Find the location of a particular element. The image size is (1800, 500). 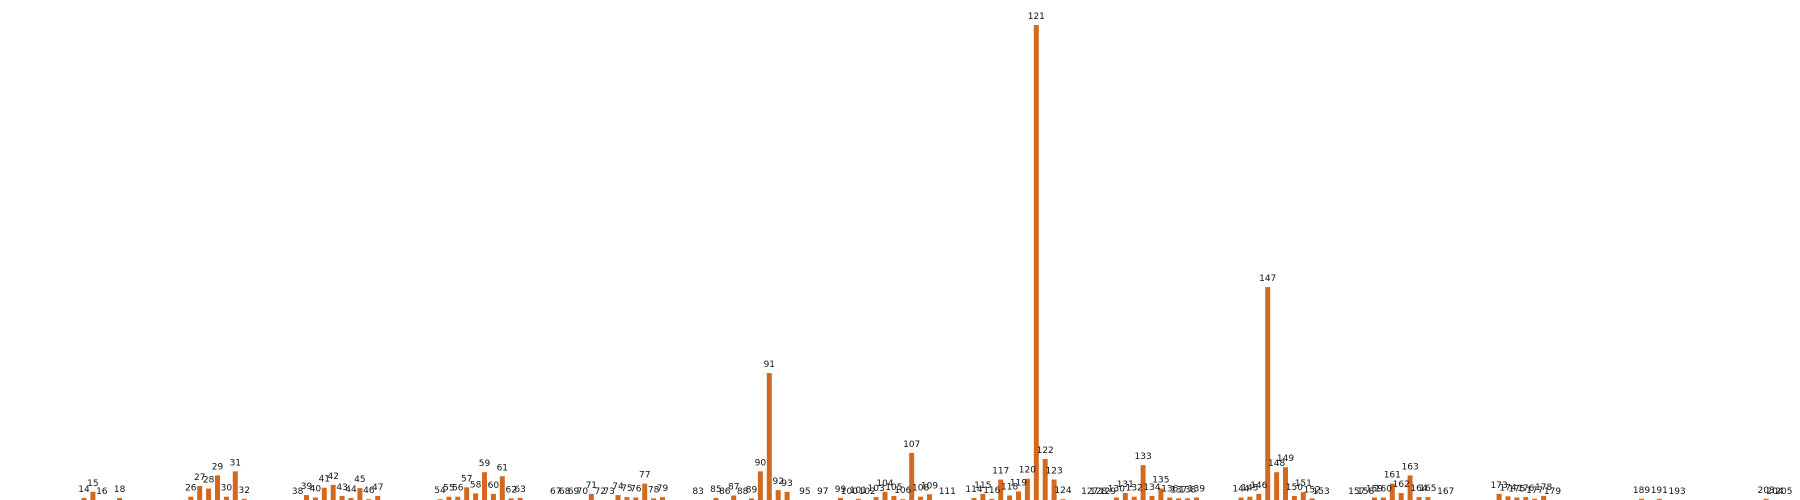

bar-label-57: 57 is located at coordinates (466, 479).